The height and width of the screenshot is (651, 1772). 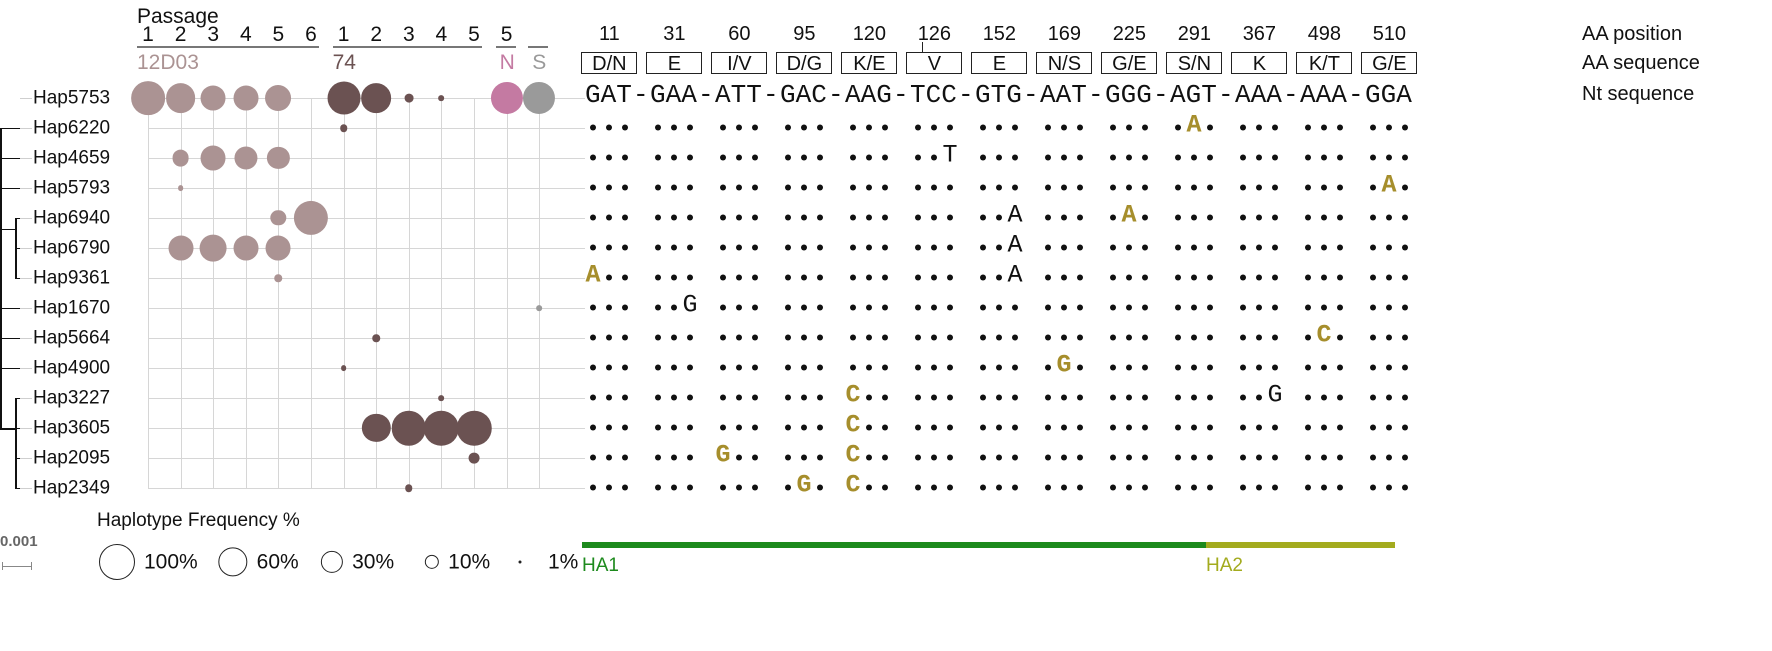 I want to click on reference-codon: TCC, so click(x=933, y=95).